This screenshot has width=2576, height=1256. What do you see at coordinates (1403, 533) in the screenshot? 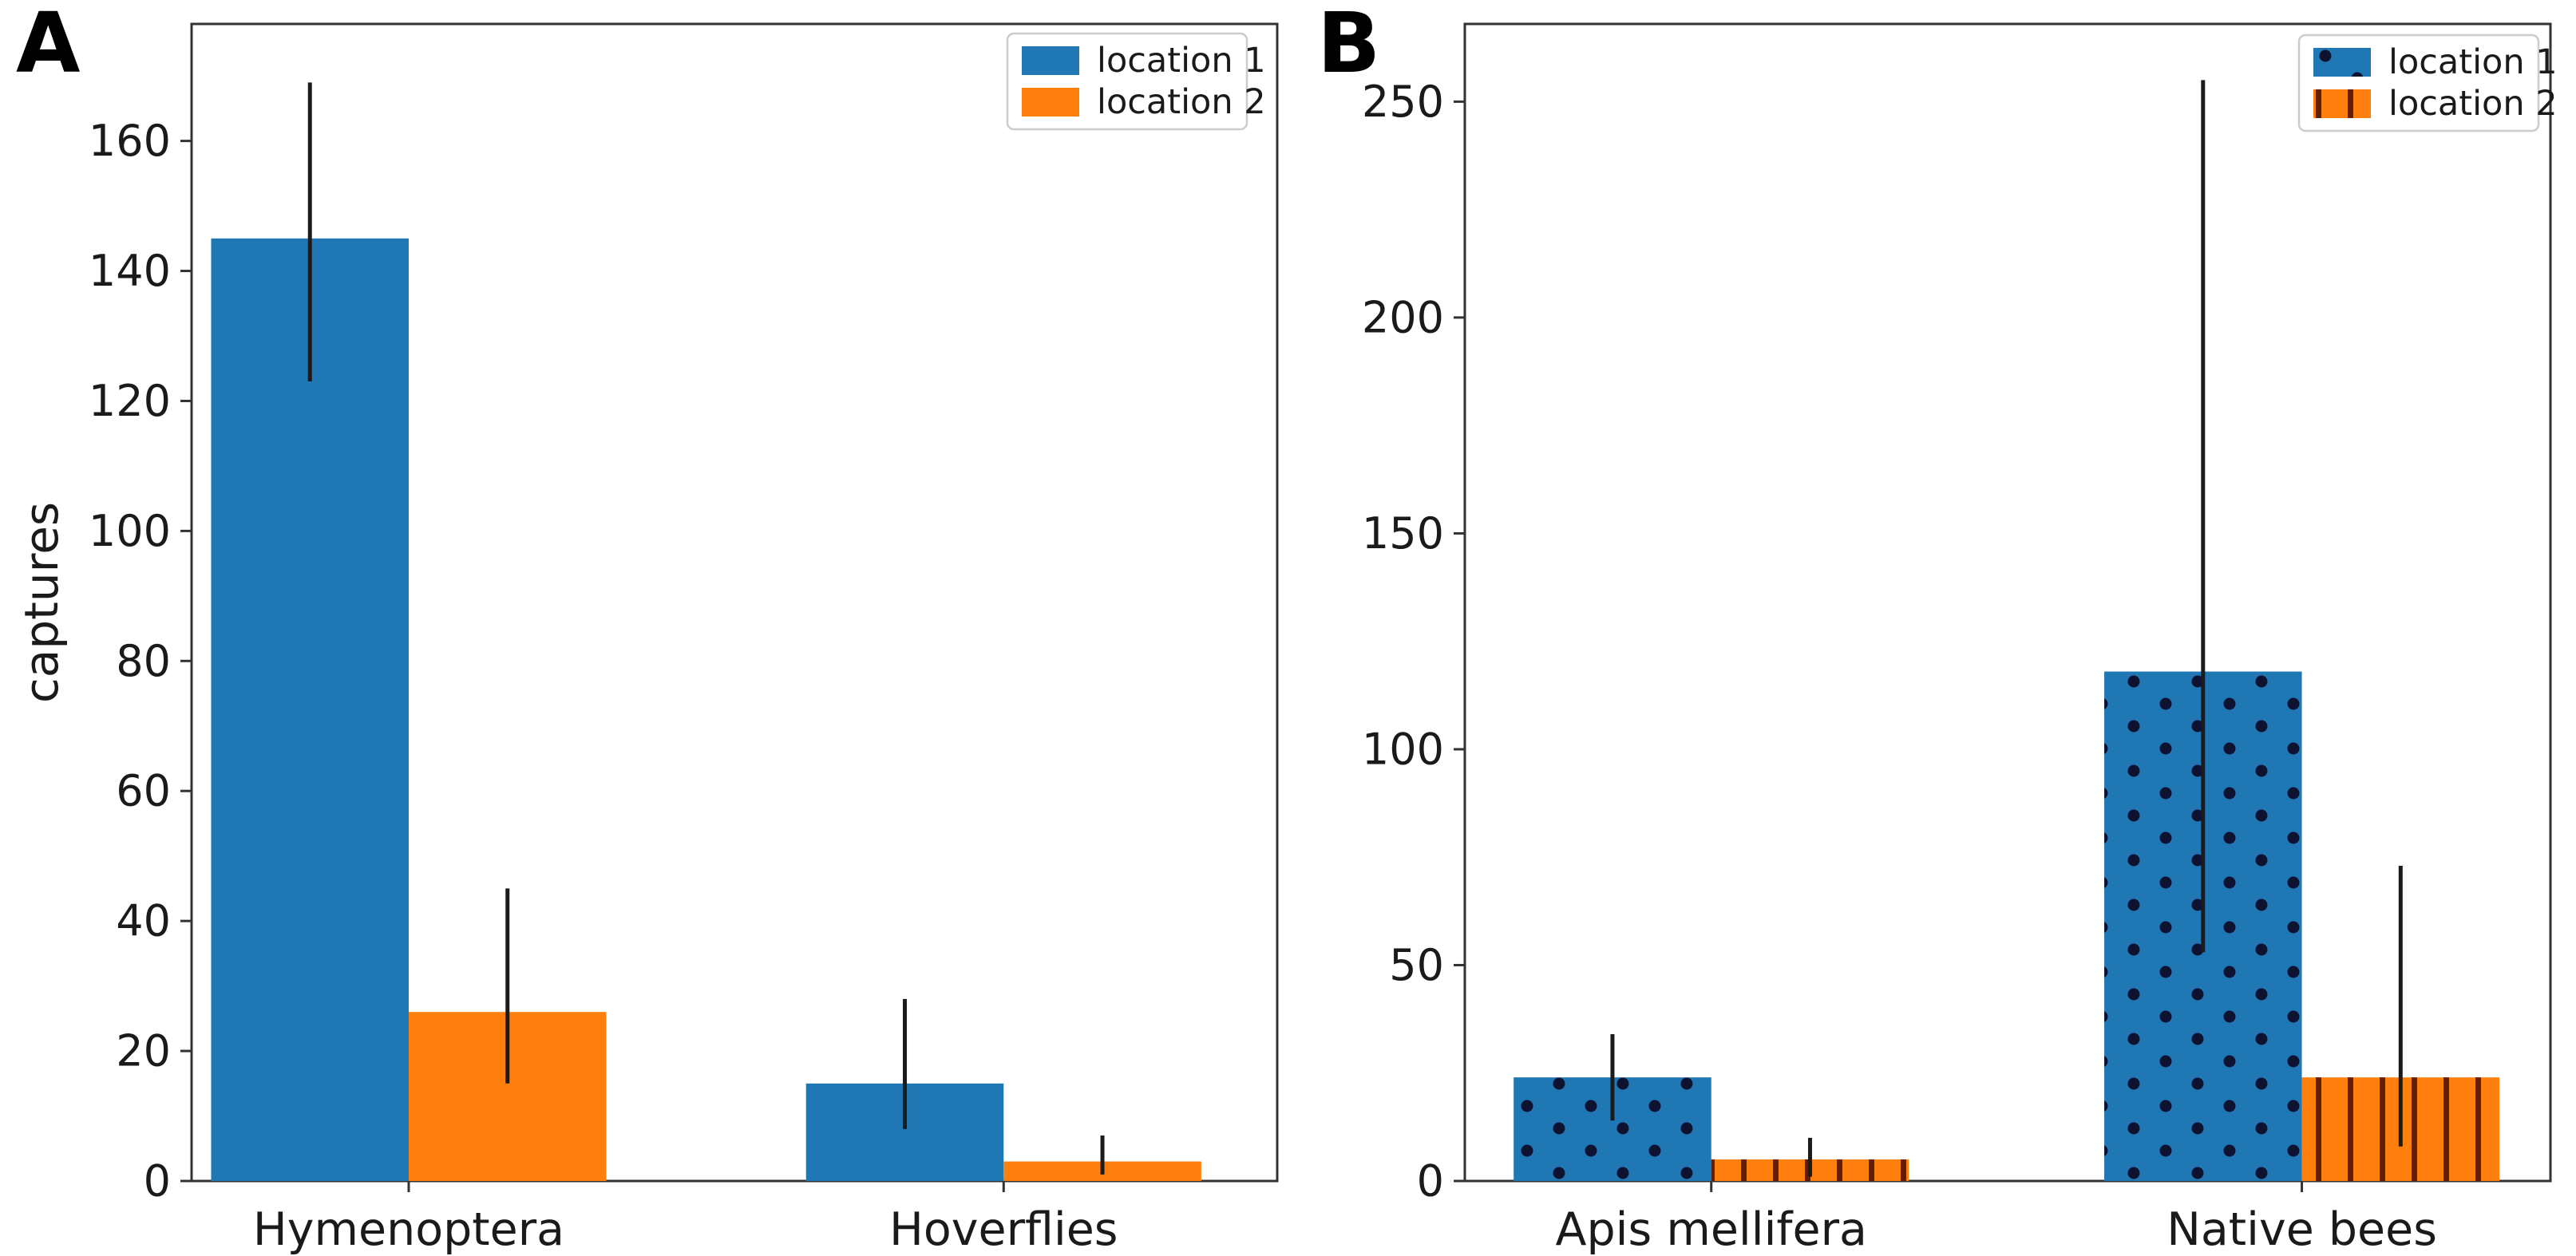
I see `y-tick-label: 150` at bounding box center [1403, 533].